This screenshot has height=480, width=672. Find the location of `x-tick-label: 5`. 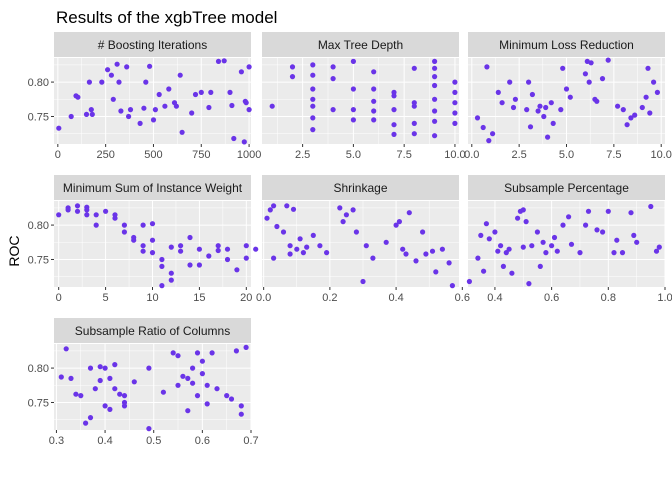

x-tick-label: 5 is located at coordinates (106, 298).